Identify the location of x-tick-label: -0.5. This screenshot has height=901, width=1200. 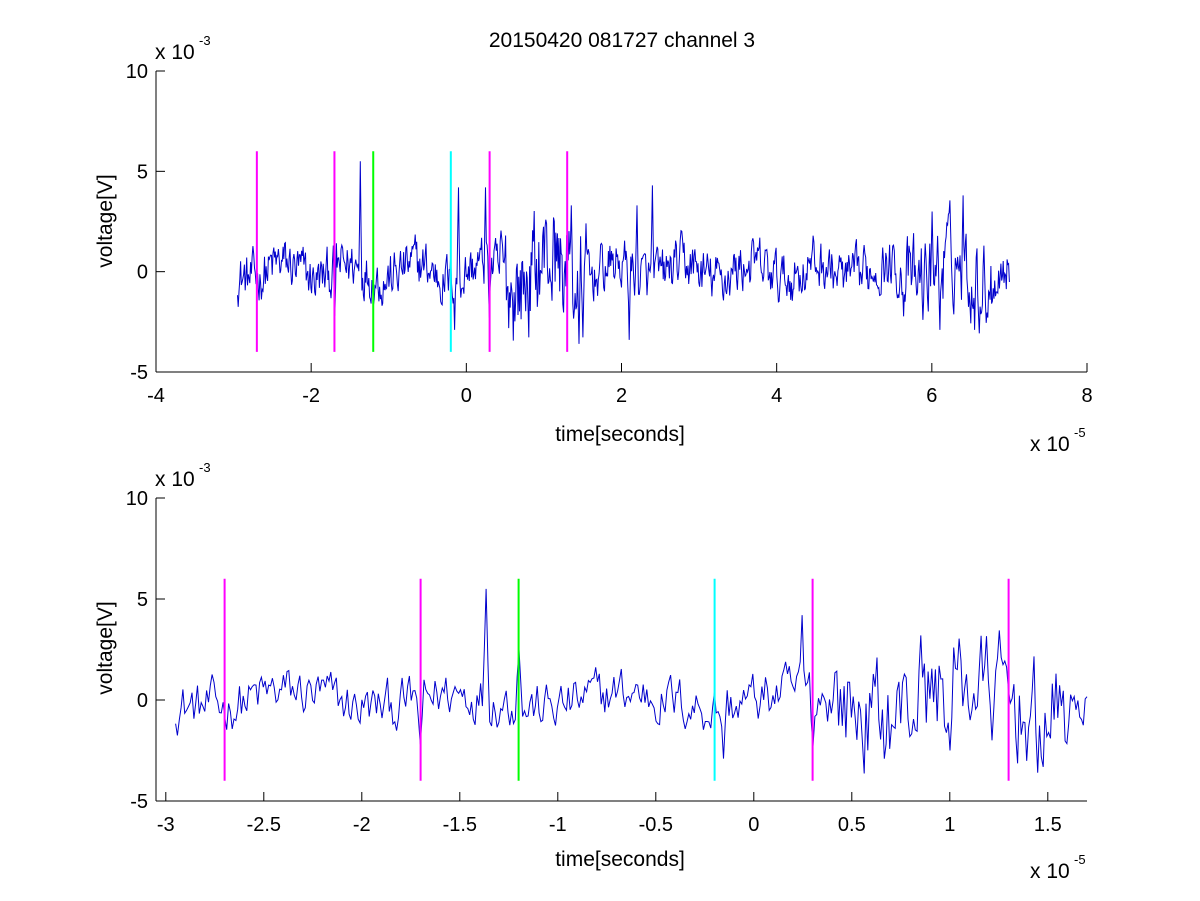
(656, 825).